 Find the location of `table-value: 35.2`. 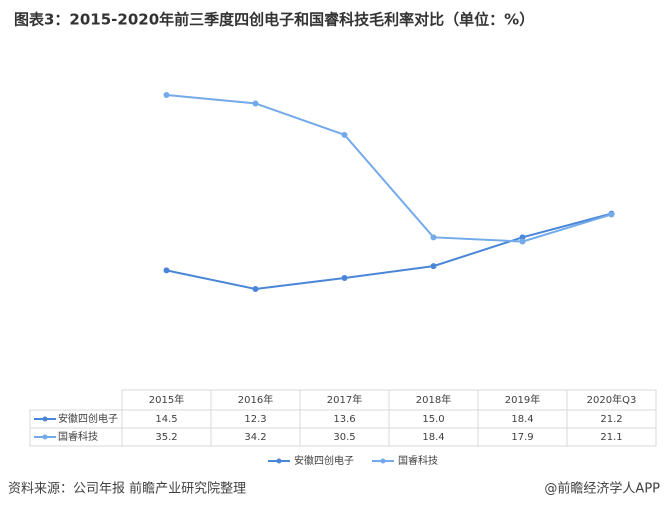

table-value: 35.2 is located at coordinates (166, 437).